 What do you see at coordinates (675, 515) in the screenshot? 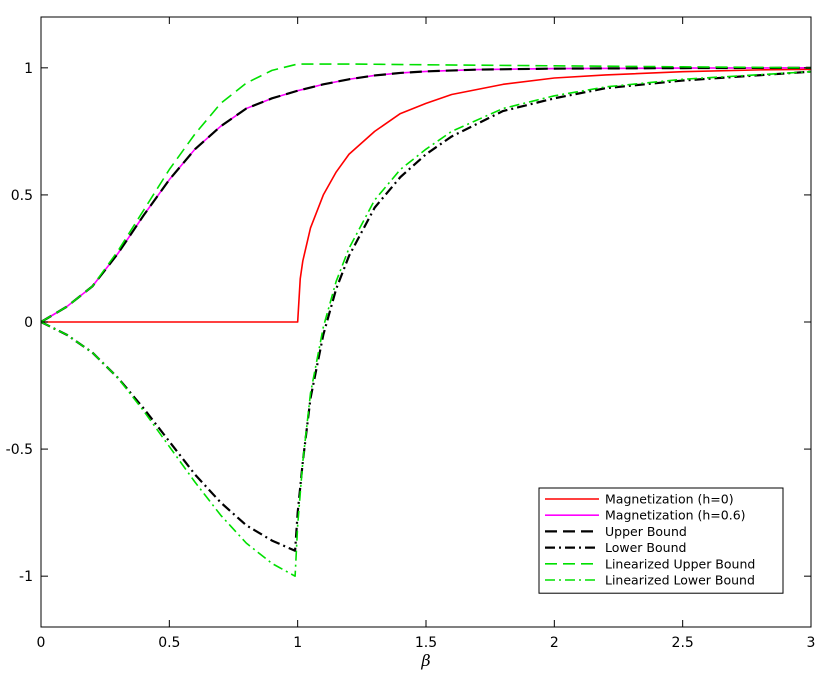
I see `legend-entry: Magnetization (h=0.6)` at bounding box center [675, 515].